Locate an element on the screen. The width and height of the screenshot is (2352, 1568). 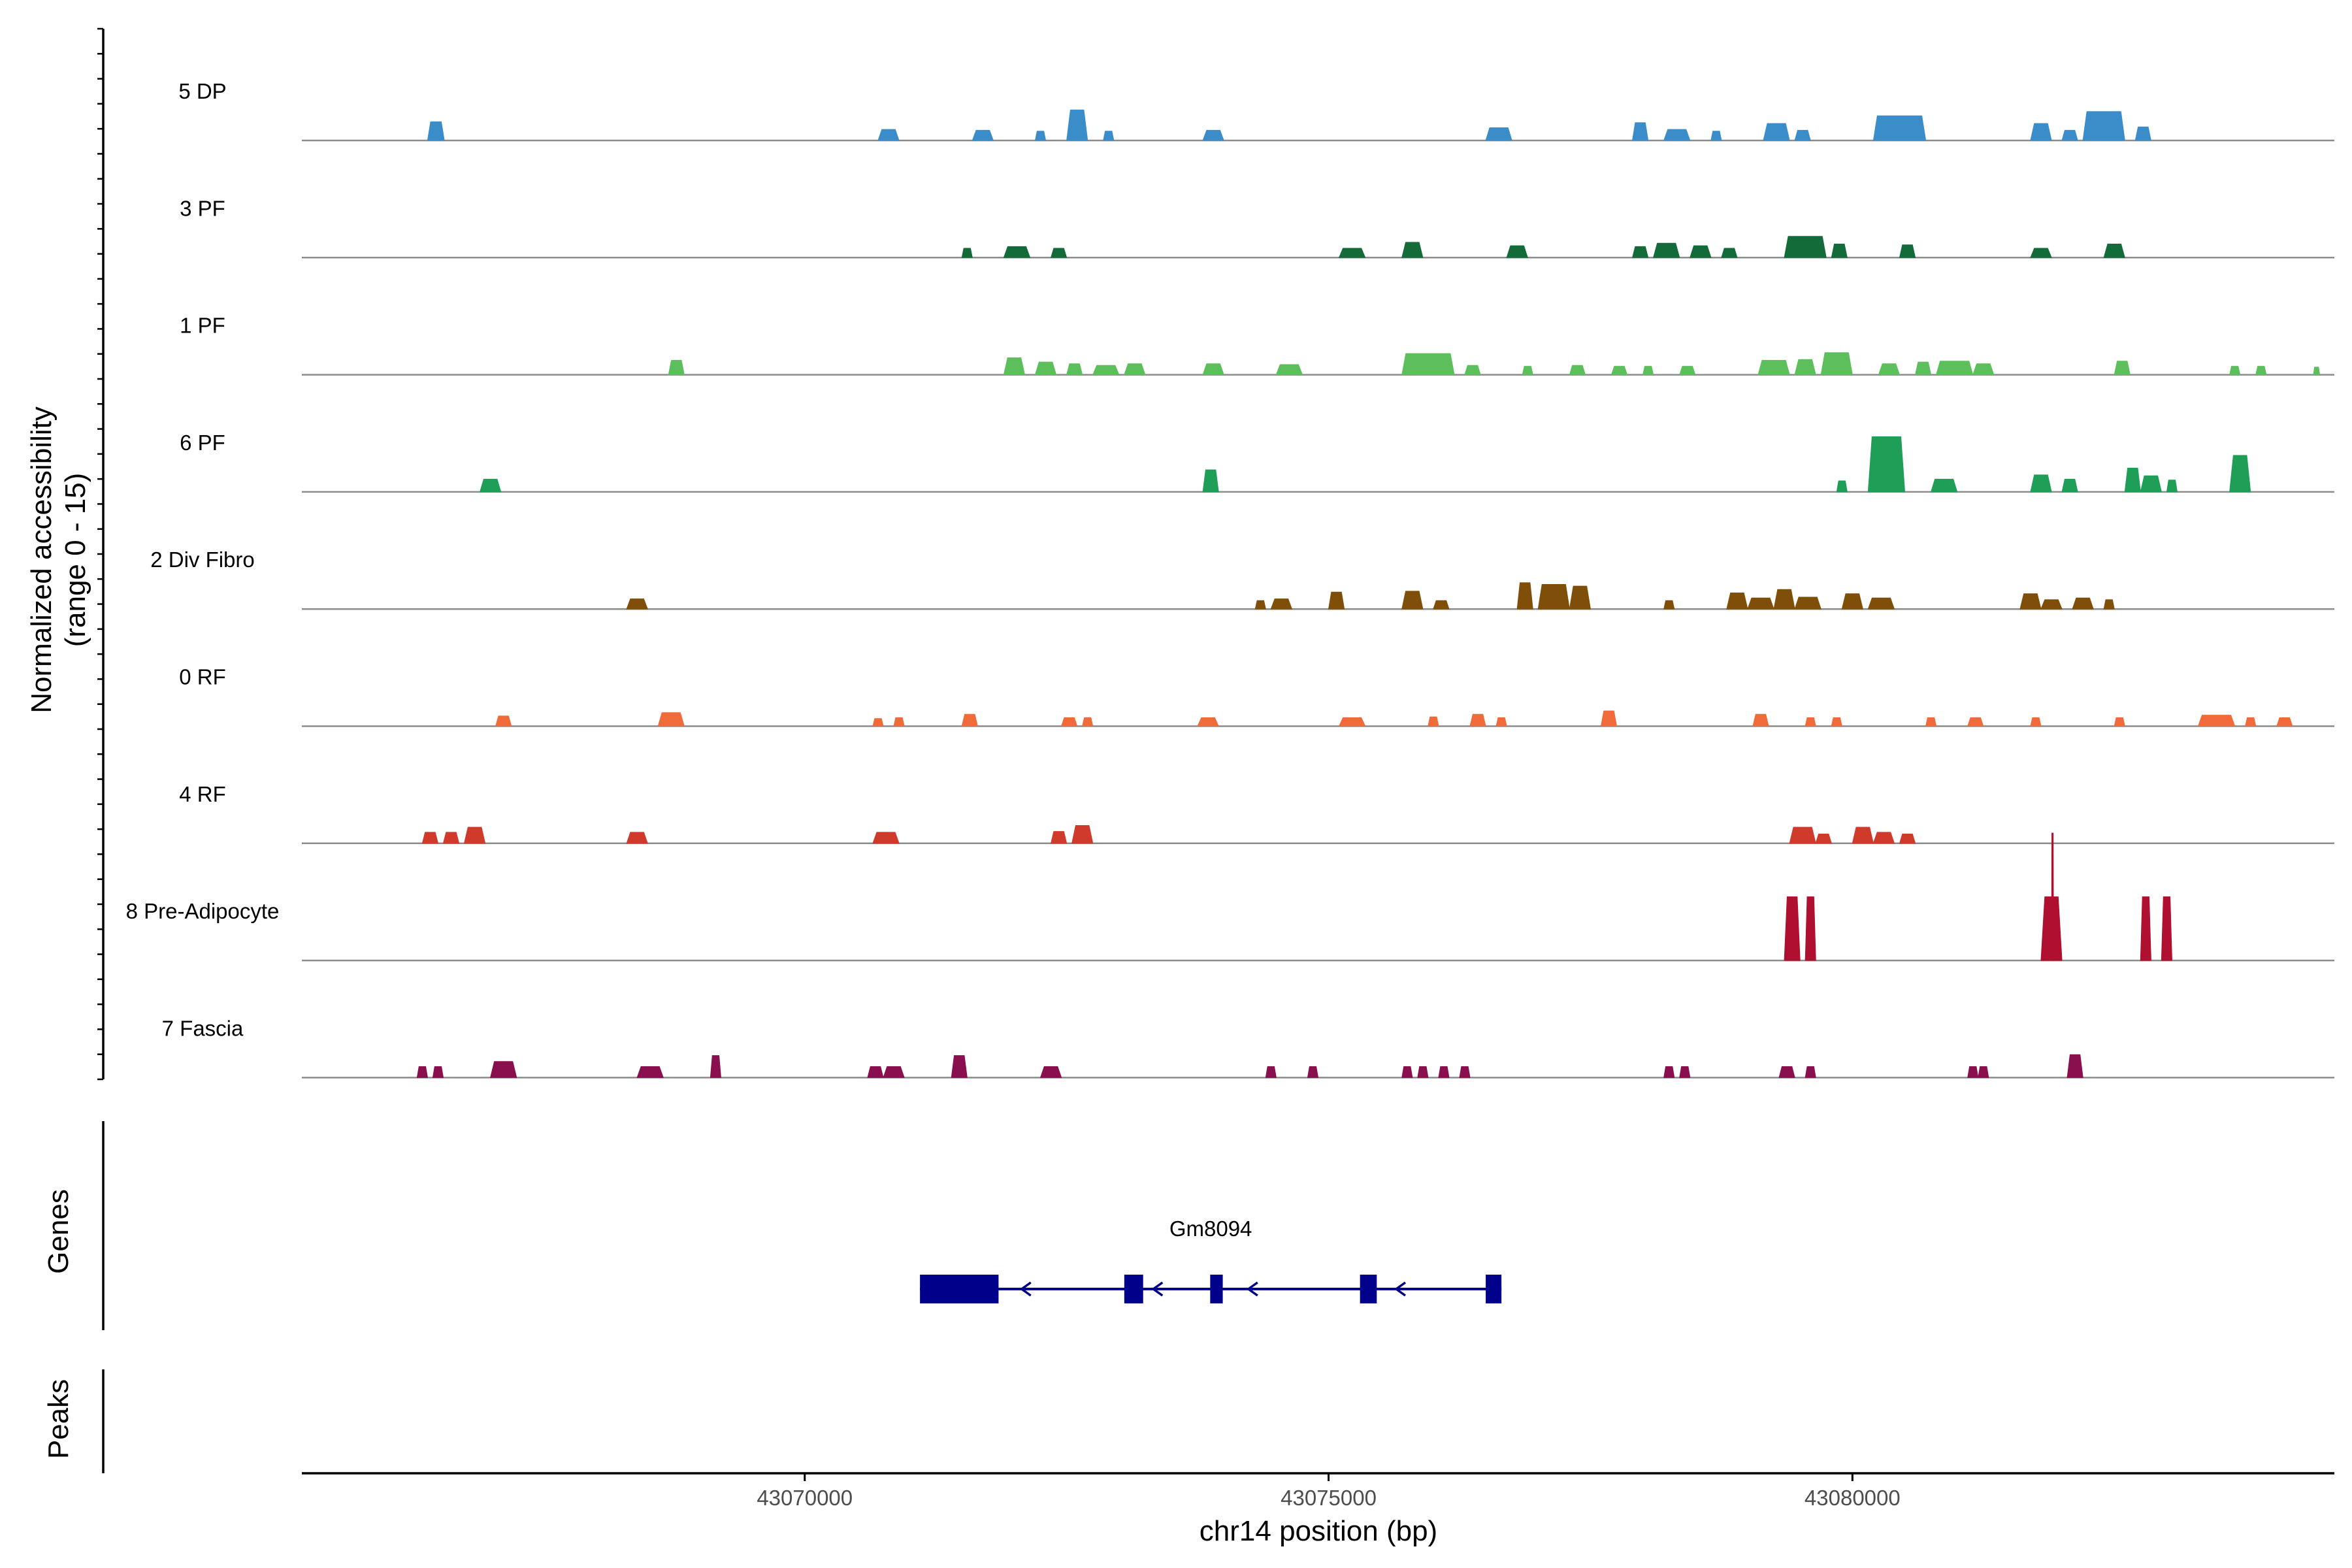
x-axis: 43070000 43075000 43080000 is located at coordinates (1318, 1491).